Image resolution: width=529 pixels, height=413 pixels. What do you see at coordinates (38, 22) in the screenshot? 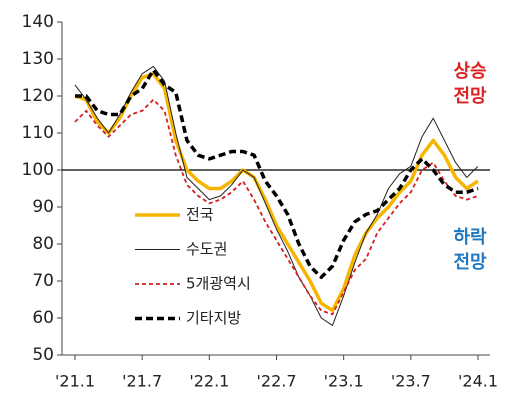
I see `y-tick-label: 140` at bounding box center [38, 22].